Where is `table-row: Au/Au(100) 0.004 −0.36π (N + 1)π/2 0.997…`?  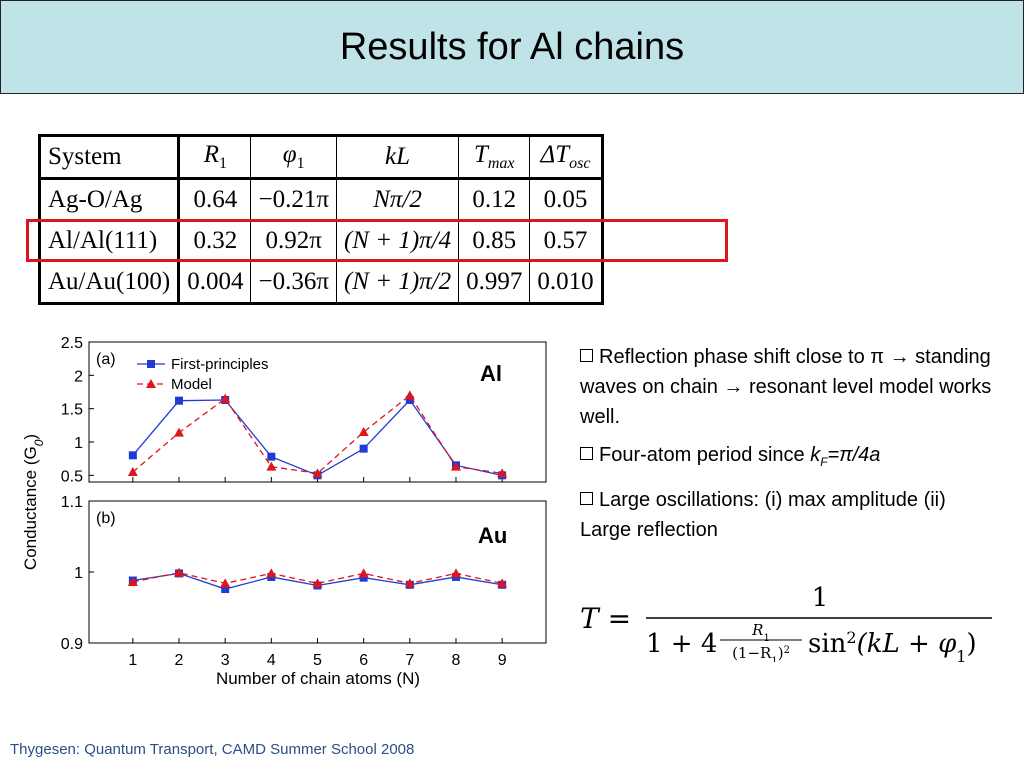 table-row: Au/Au(100) 0.004 −0.36π (N + 1)π/2 0.997… is located at coordinates (320, 282).